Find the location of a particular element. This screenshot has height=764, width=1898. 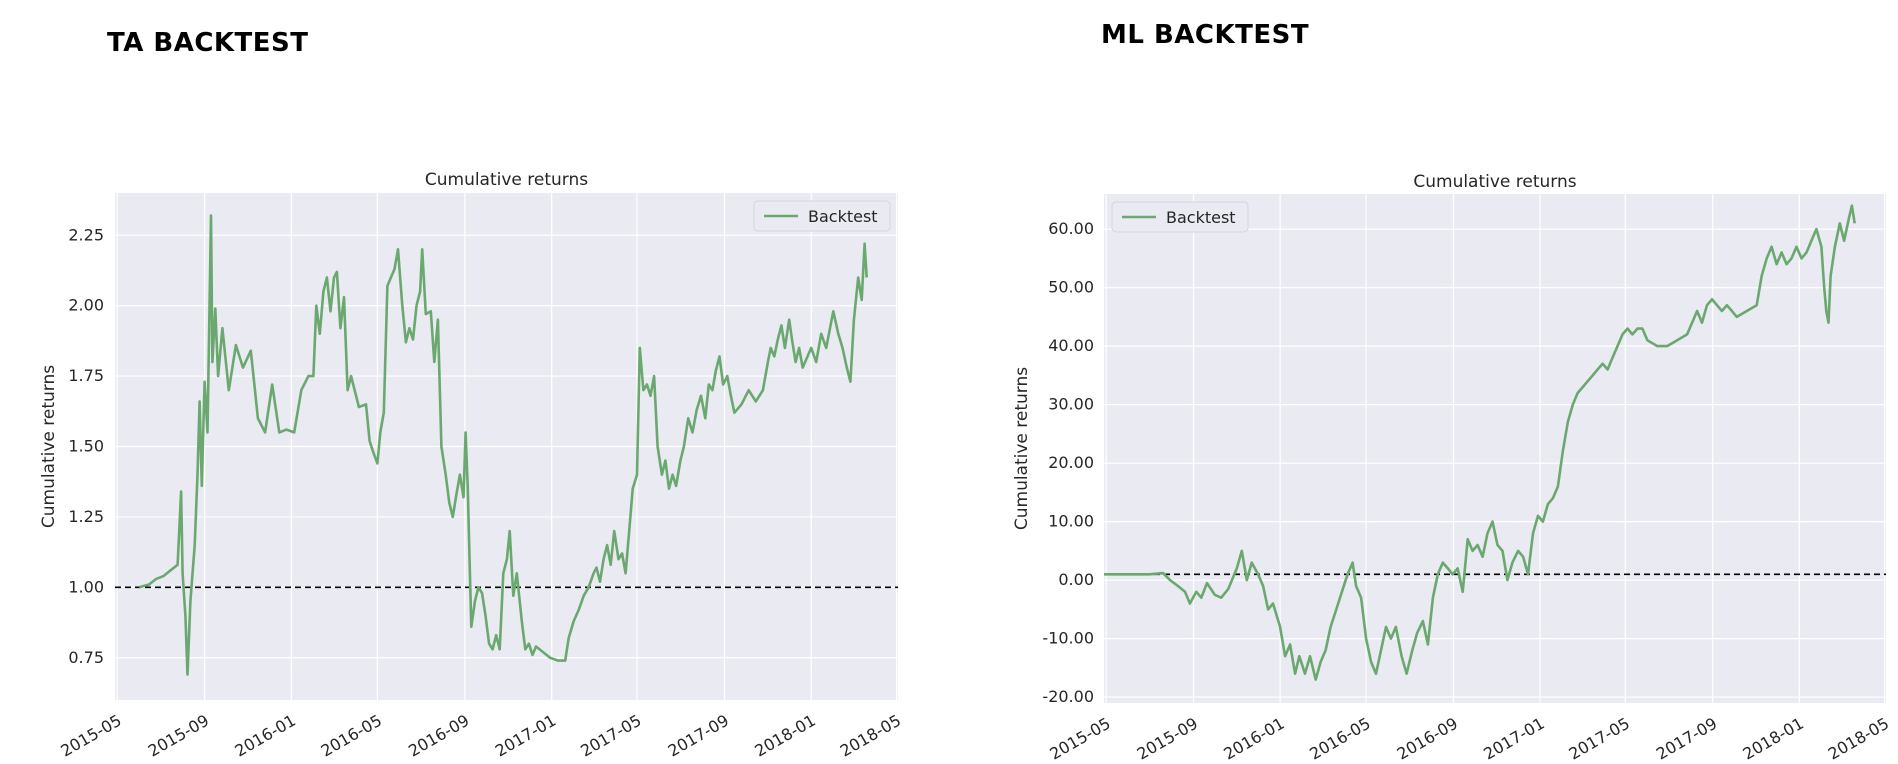

y-tick-label: 1.75 is located at coordinates (86, 375).